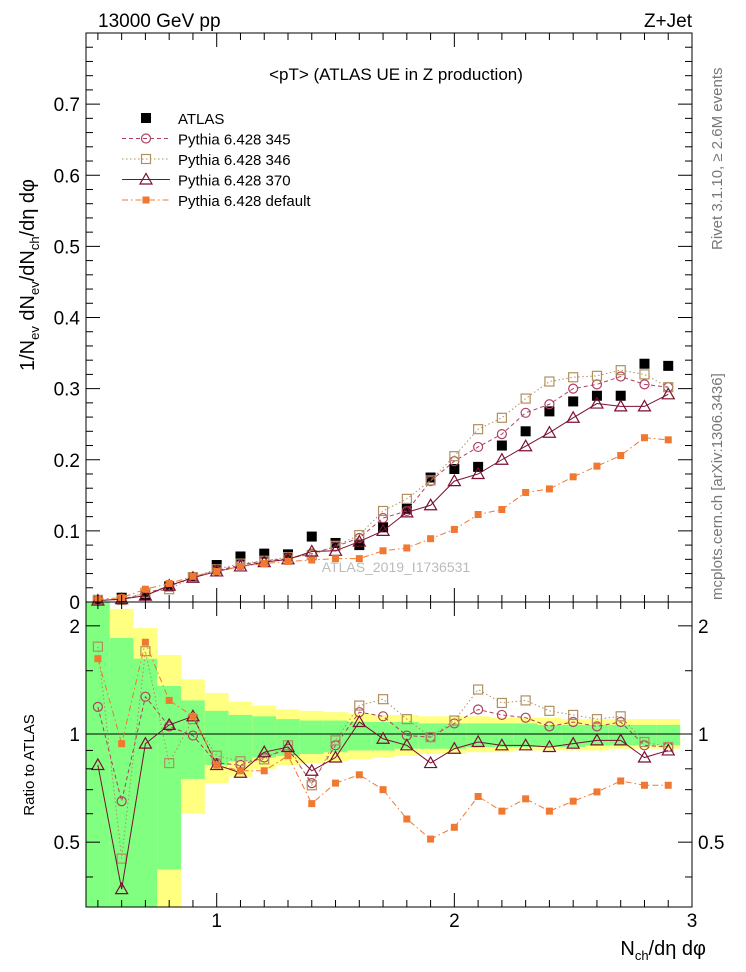 This screenshot has width=746, height=972. What do you see at coordinates (216, 201) in the screenshot?
I see `legend-entry: Pythia 6.428 default` at bounding box center [216, 201].